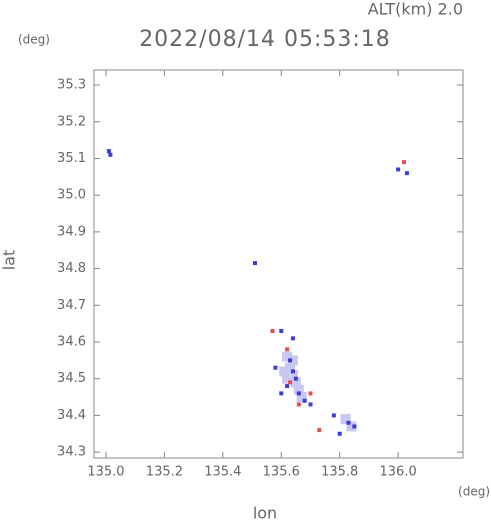 This screenshot has width=491, height=521. I want to click on y-axis-label: lat, so click(9, 260).